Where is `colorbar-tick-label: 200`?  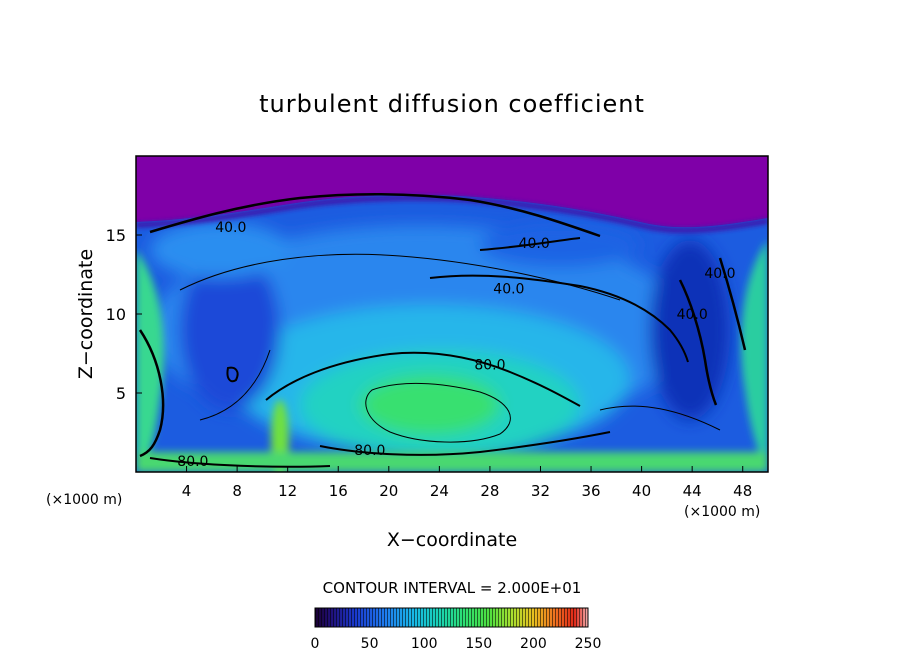 colorbar-tick-label: 200 is located at coordinates (533, 644).